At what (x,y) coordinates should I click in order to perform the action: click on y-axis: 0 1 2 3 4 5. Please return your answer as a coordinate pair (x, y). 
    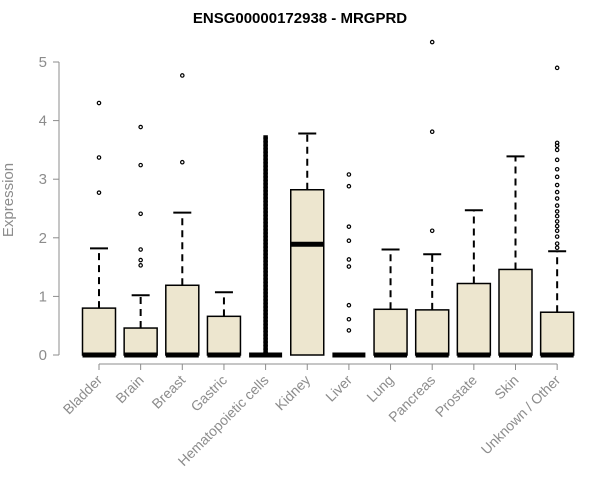
    Looking at the image, I should click on (49, 209).